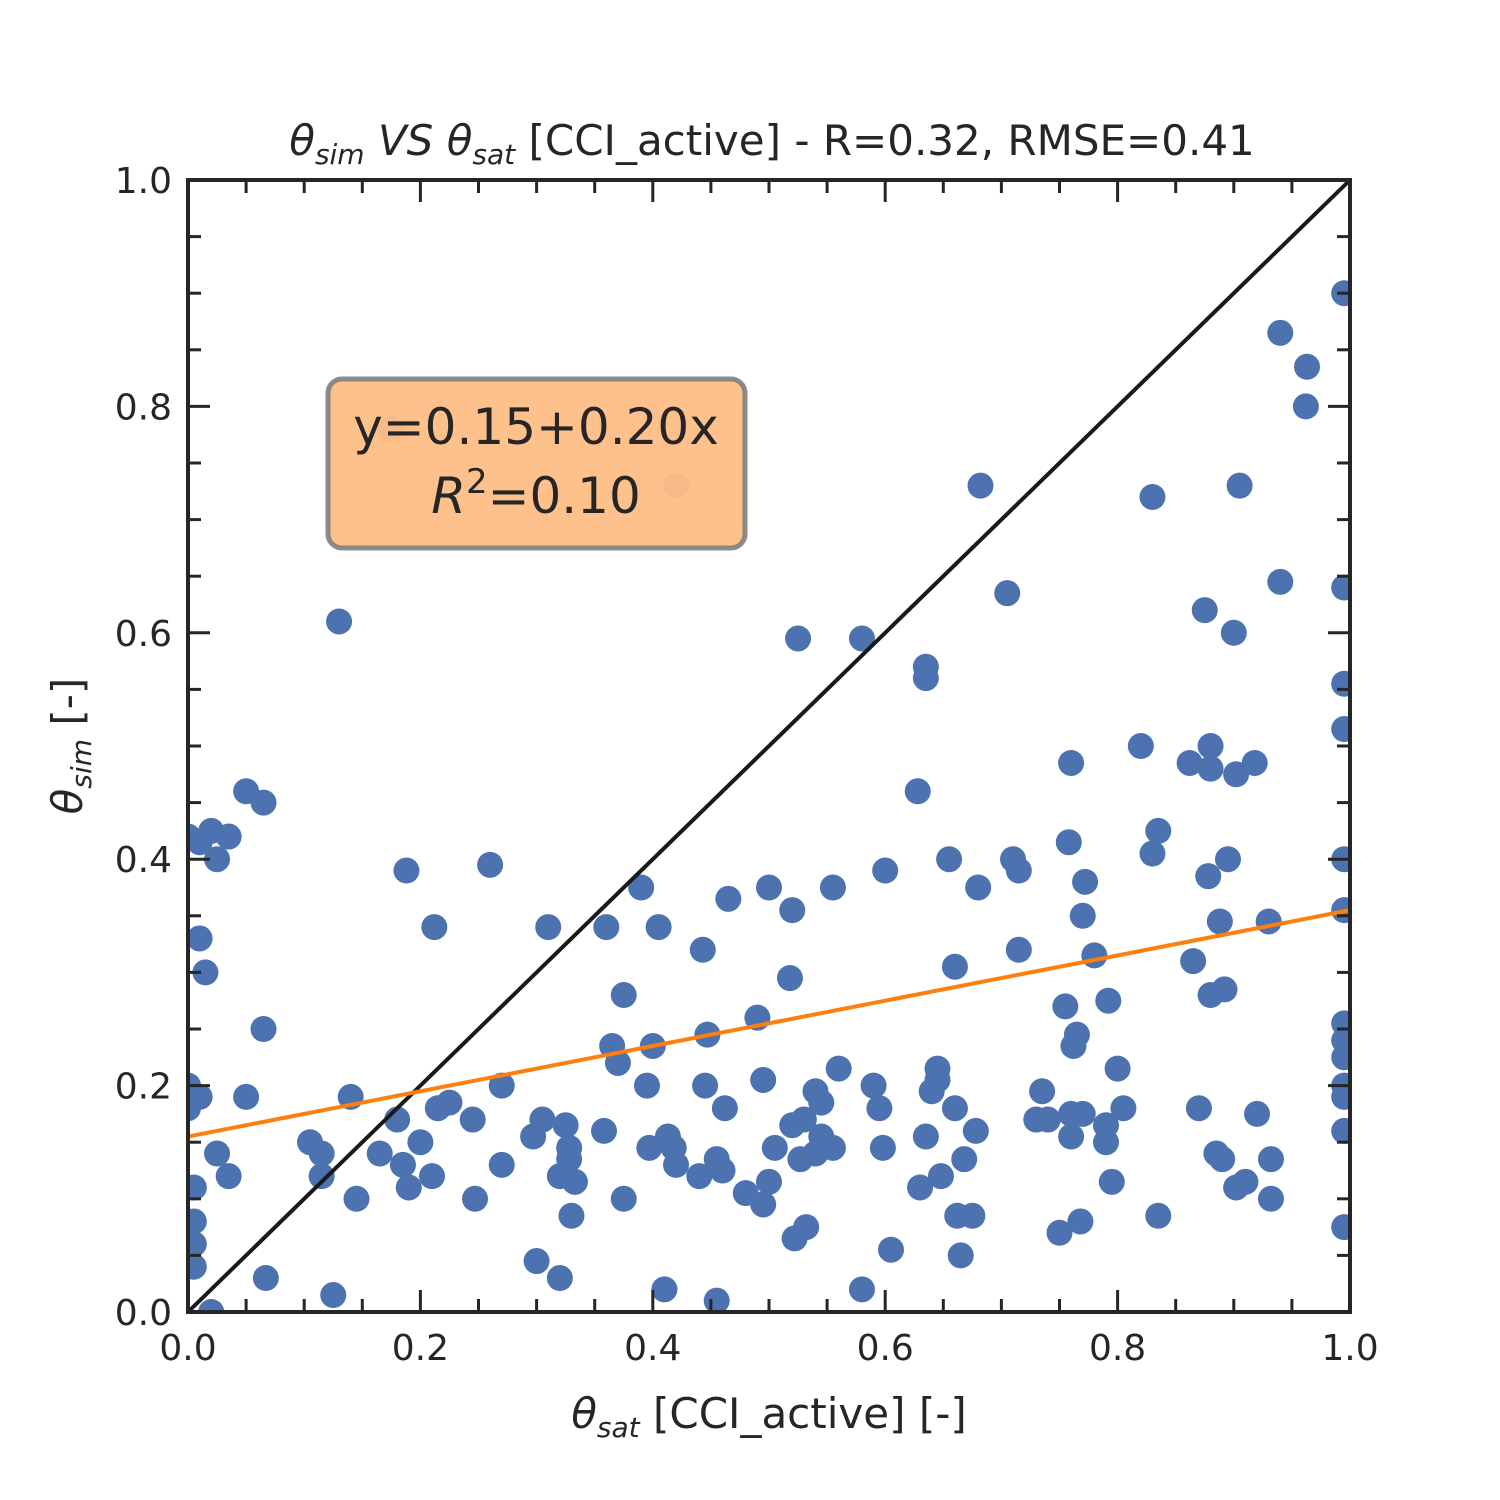 The width and height of the screenshot is (1500, 1500). Describe the element at coordinates (143, 1313) in the screenshot. I see `y-tick-label: 0.0` at that location.